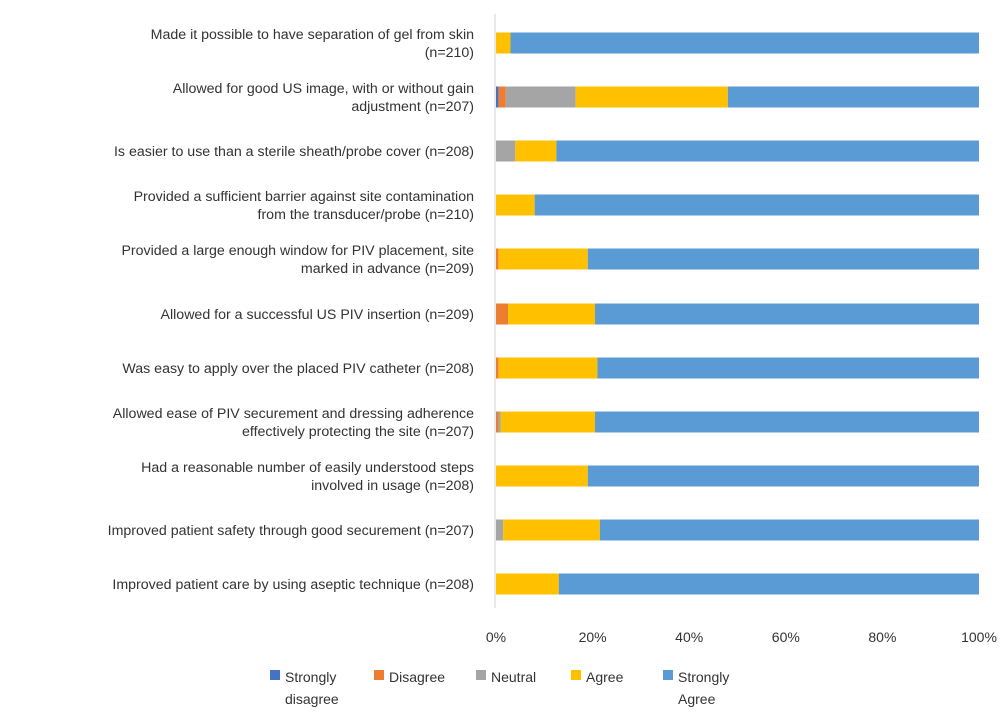 The width and height of the screenshot is (1002, 718). What do you see at coordinates (412, 107) in the screenshot?
I see `category-label: adjustment (n=207)` at bounding box center [412, 107].